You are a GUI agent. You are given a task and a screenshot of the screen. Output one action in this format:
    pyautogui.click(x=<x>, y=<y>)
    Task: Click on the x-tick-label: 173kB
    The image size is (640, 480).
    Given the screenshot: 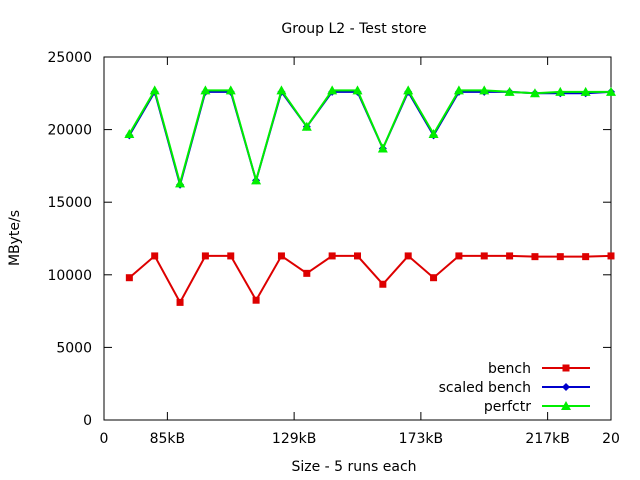 What is the action you would take?
    pyautogui.click(x=421, y=439)
    